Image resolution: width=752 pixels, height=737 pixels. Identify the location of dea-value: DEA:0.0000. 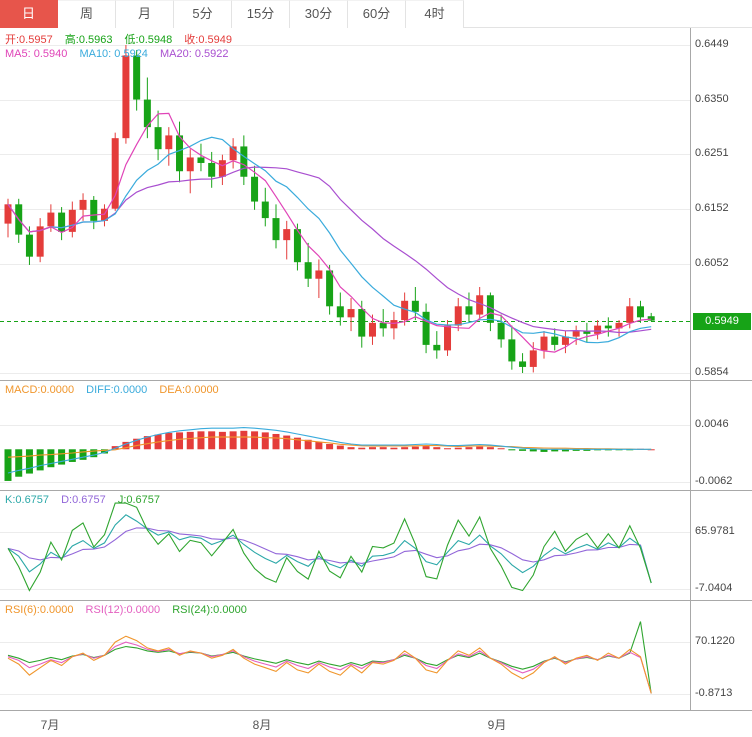
(189, 390).